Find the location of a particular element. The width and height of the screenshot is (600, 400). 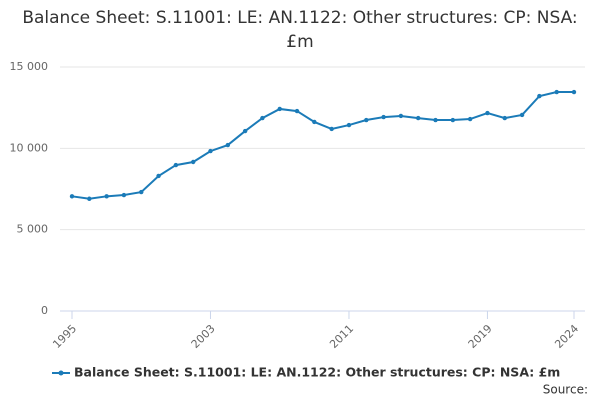

x-tick-label: 2019 is located at coordinates (480, 336).